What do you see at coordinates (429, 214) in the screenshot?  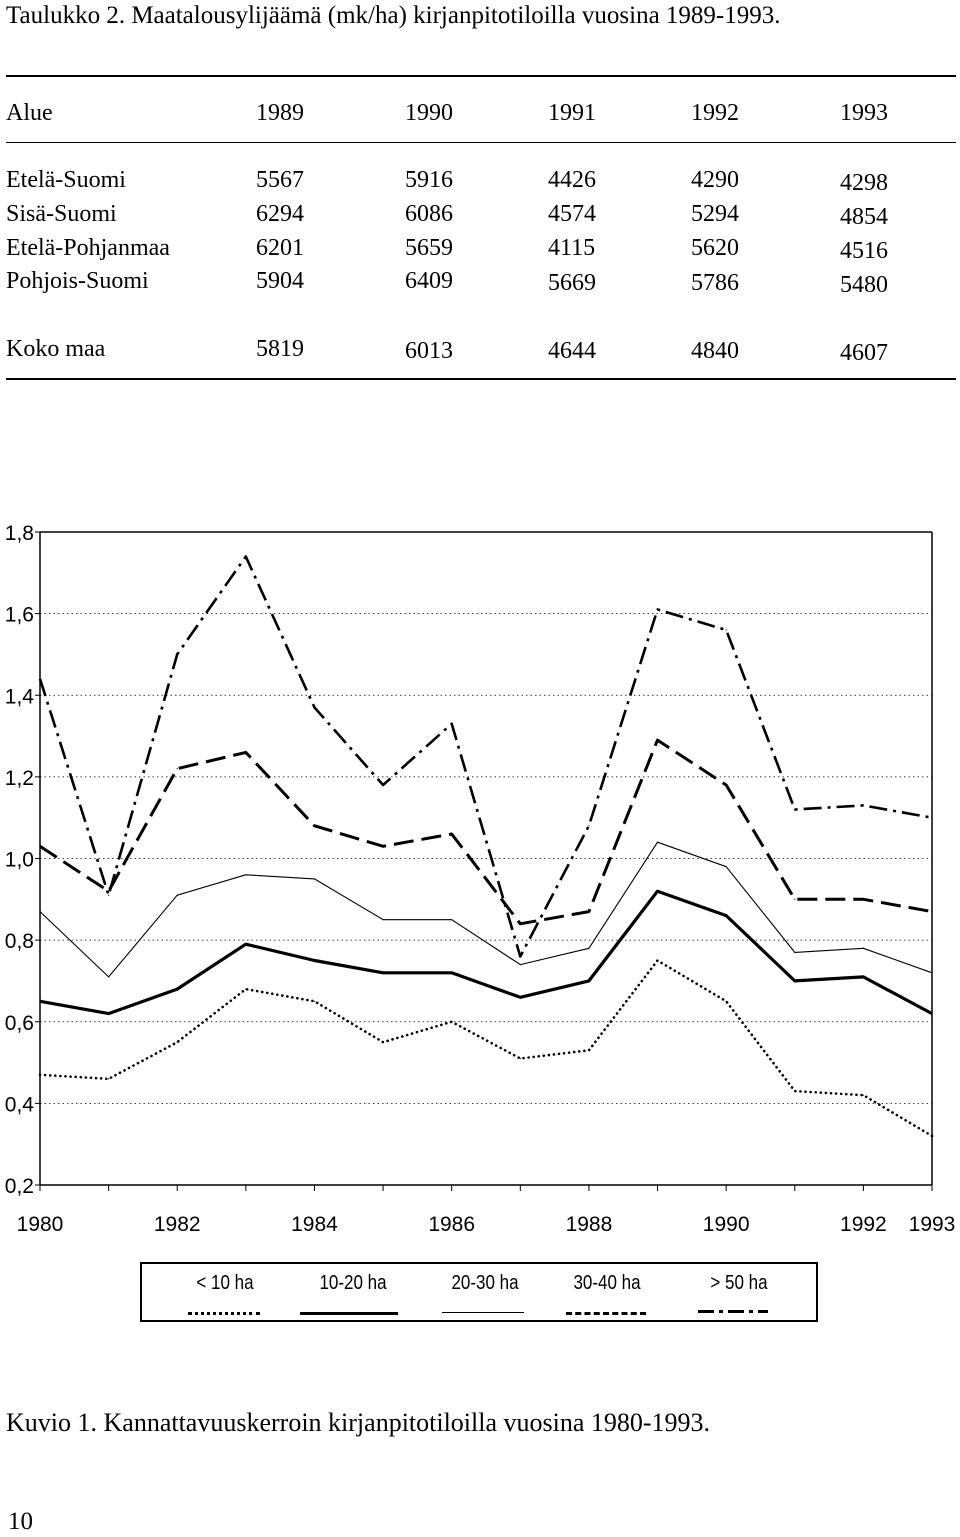 I see `table-cell: 6086` at bounding box center [429, 214].